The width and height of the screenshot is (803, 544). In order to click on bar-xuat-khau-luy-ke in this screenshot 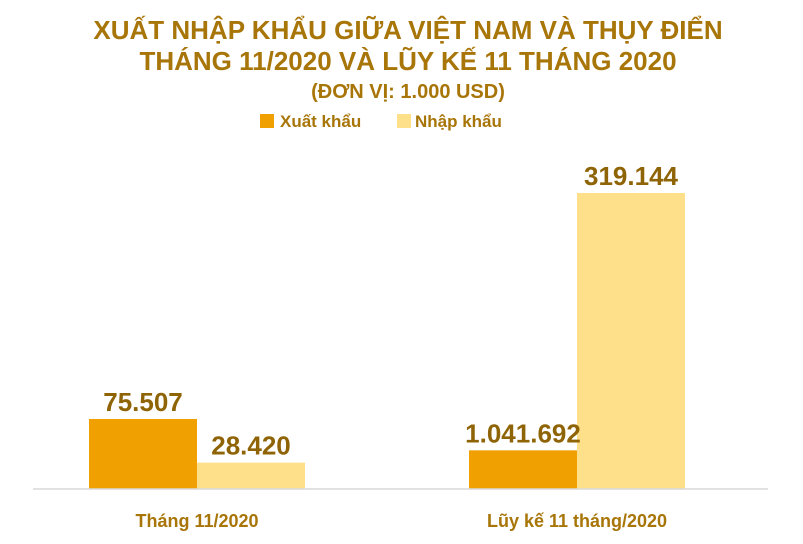, I will do `click(523, 469)`.